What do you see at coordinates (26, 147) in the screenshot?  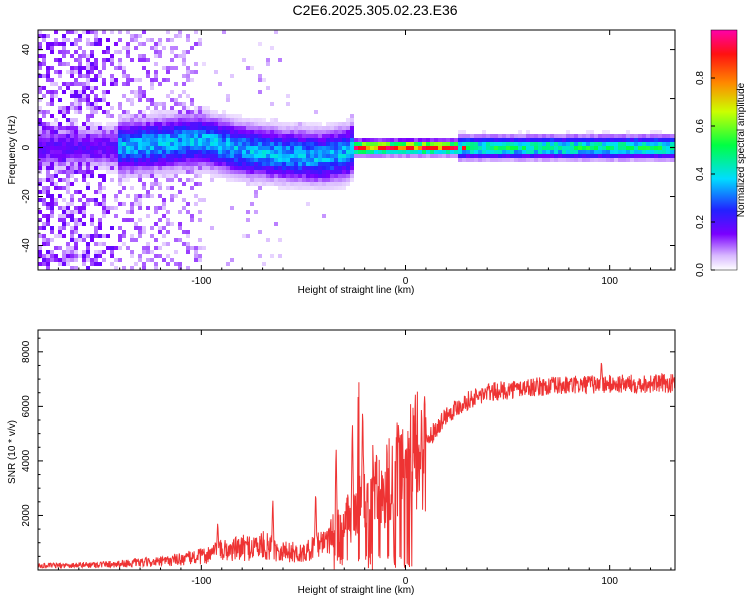 I see `spectrogram-ytick-label: 0` at bounding box center [26, 147].